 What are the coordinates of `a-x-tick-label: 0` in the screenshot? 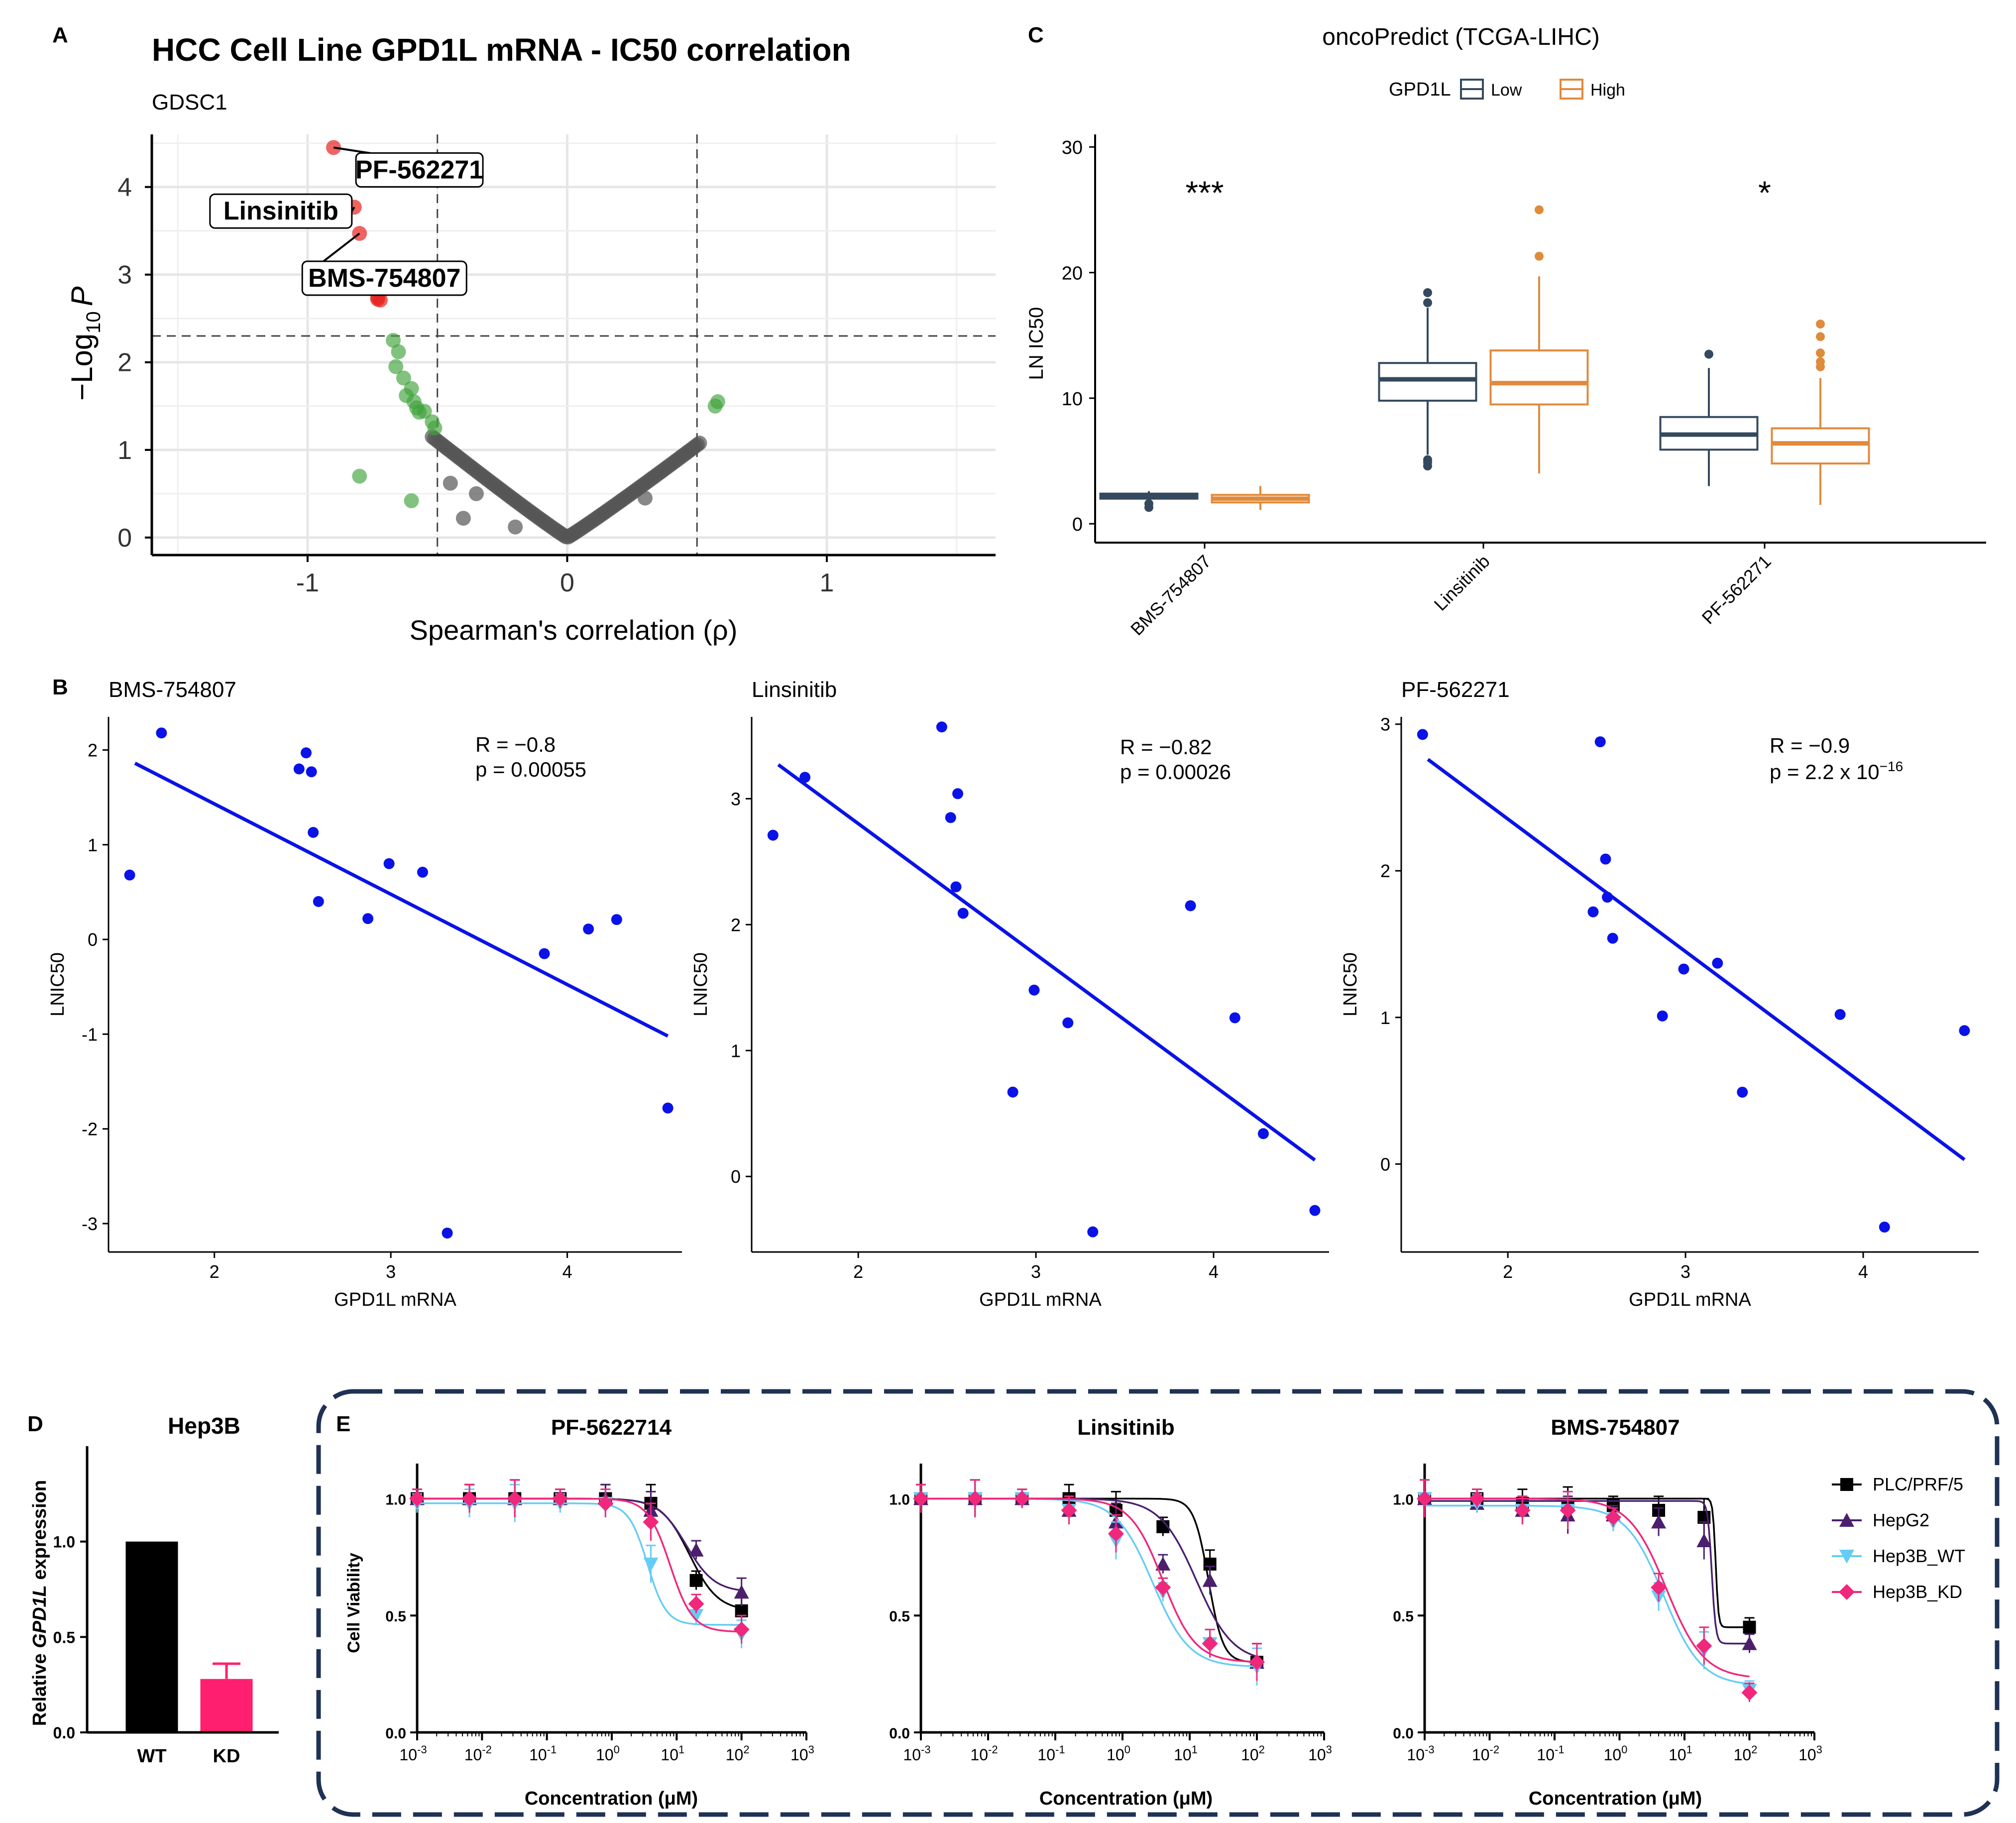 It's located at (567, 583).